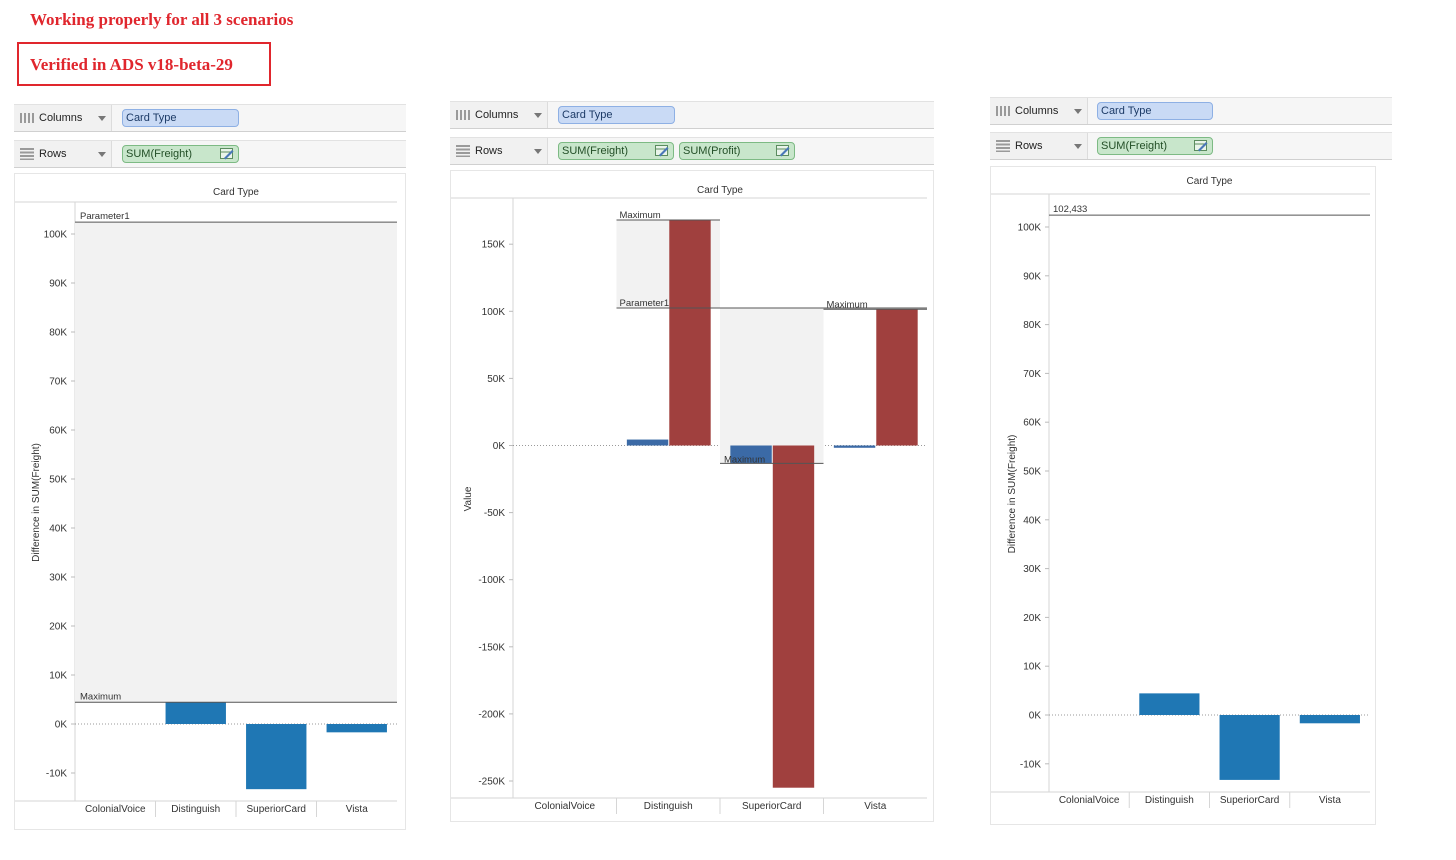 Image resolution: width=1456 pixels, height=860 pixels. What do you see at coordinates (494, 245) in the screenshot?
I see `y-tick-label: 150K` at bounding box center [494, 245].